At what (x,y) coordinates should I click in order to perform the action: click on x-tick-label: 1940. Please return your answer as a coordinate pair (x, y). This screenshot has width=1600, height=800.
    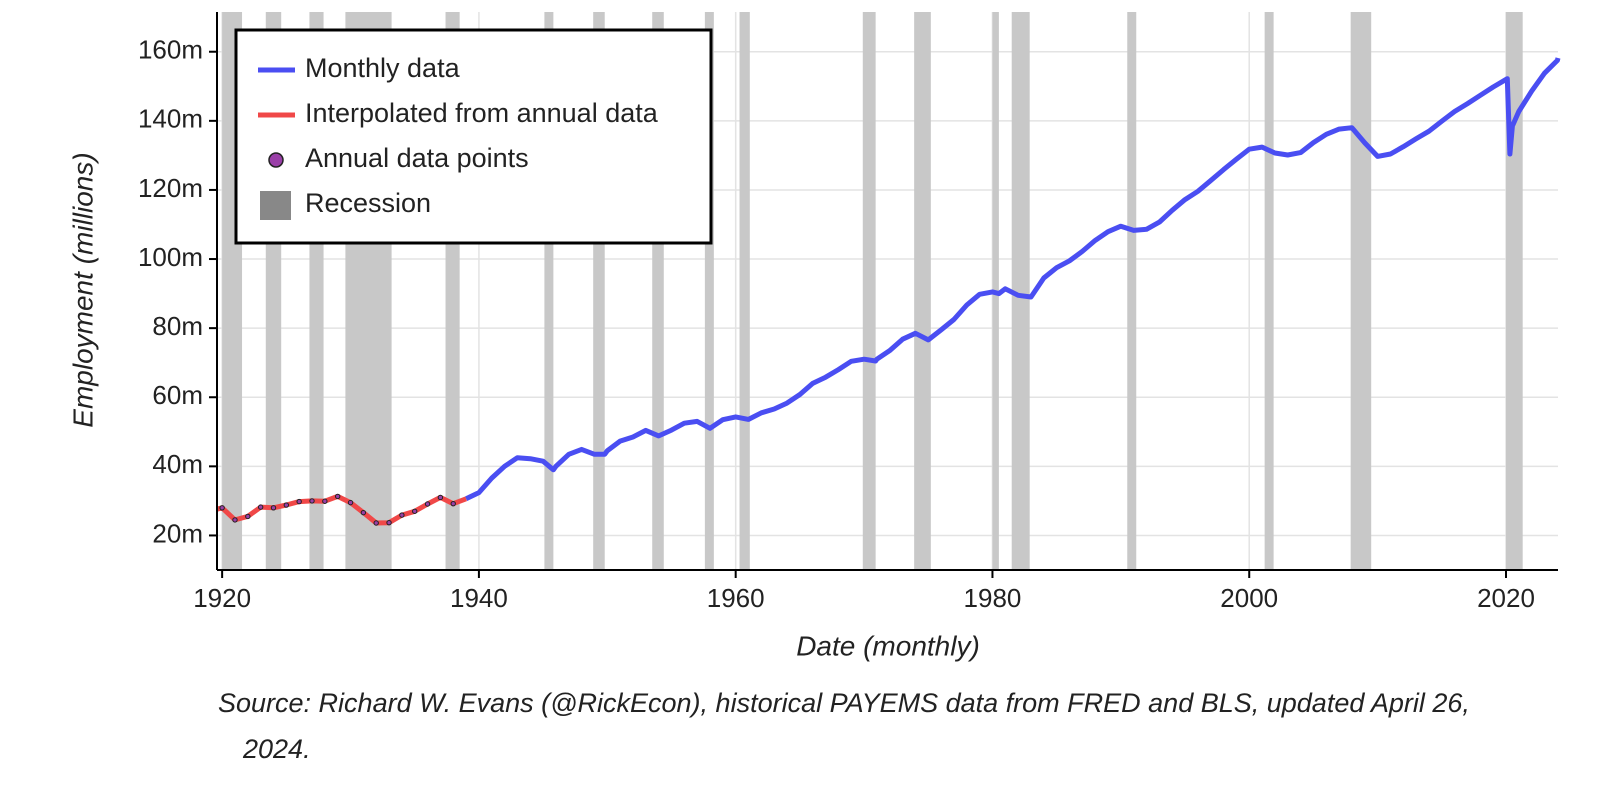
    Looking at the image, I should click on (479, 598).